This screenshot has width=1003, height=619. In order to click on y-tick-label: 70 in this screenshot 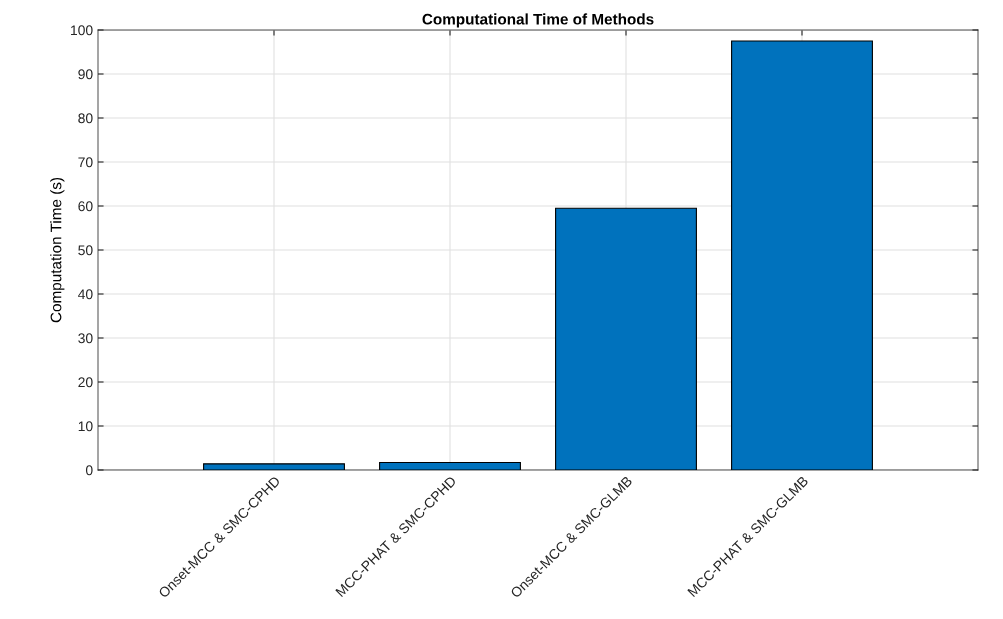, I will do `click(85, 162)`.